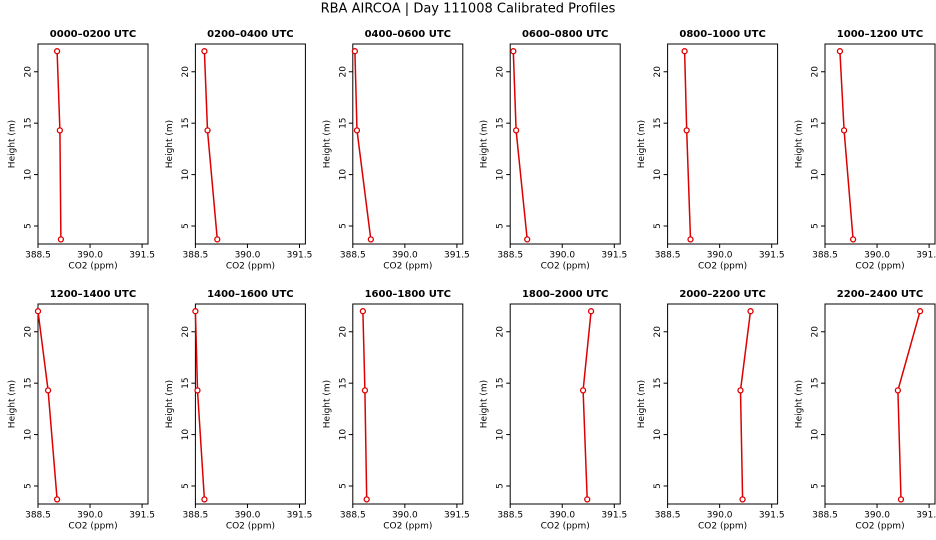 This screenshot has height=540, width=936. I want to click on panel-title: 1800–2000 UTC, so click(565, 294).